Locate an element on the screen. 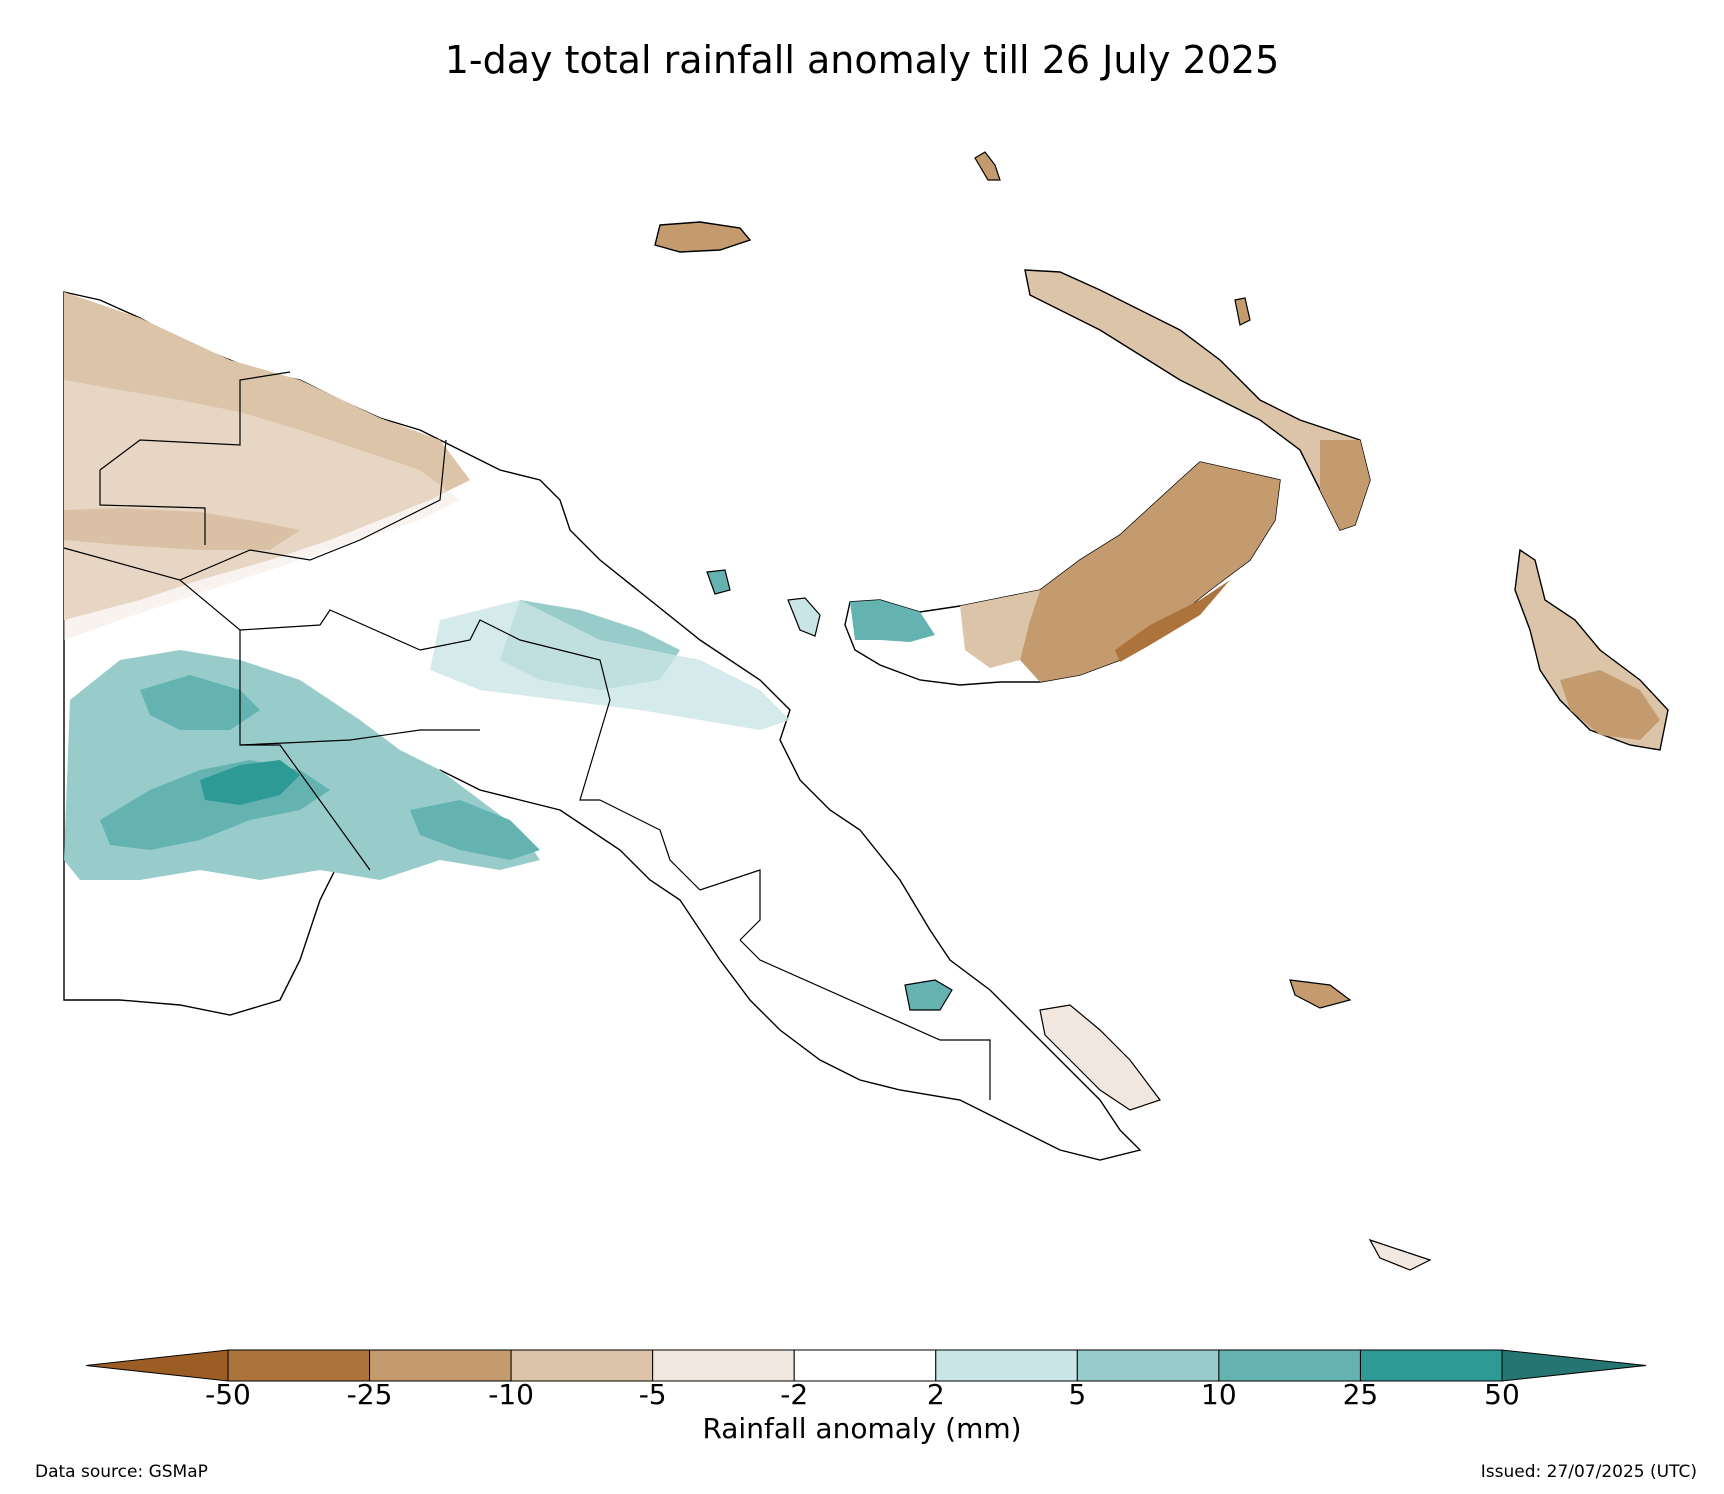  mussau-island is located at coordinates (987, 166).